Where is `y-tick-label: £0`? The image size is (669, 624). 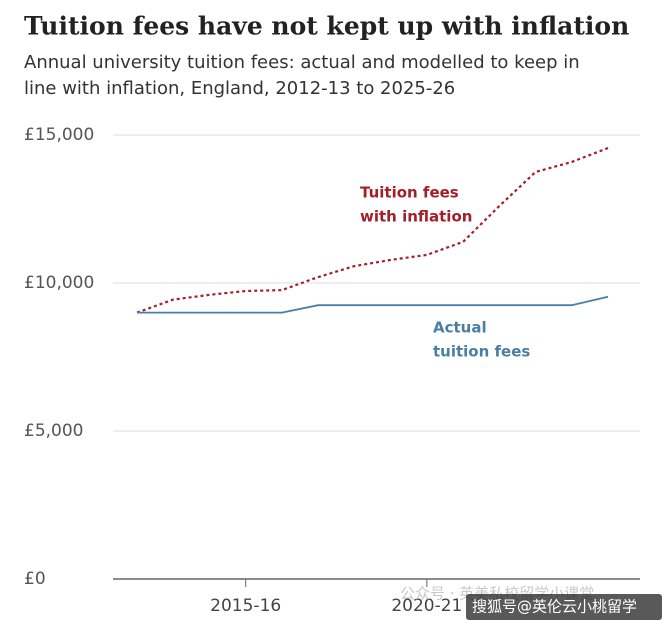
y-tick-label: £0 is located at coordinates (35, 579).